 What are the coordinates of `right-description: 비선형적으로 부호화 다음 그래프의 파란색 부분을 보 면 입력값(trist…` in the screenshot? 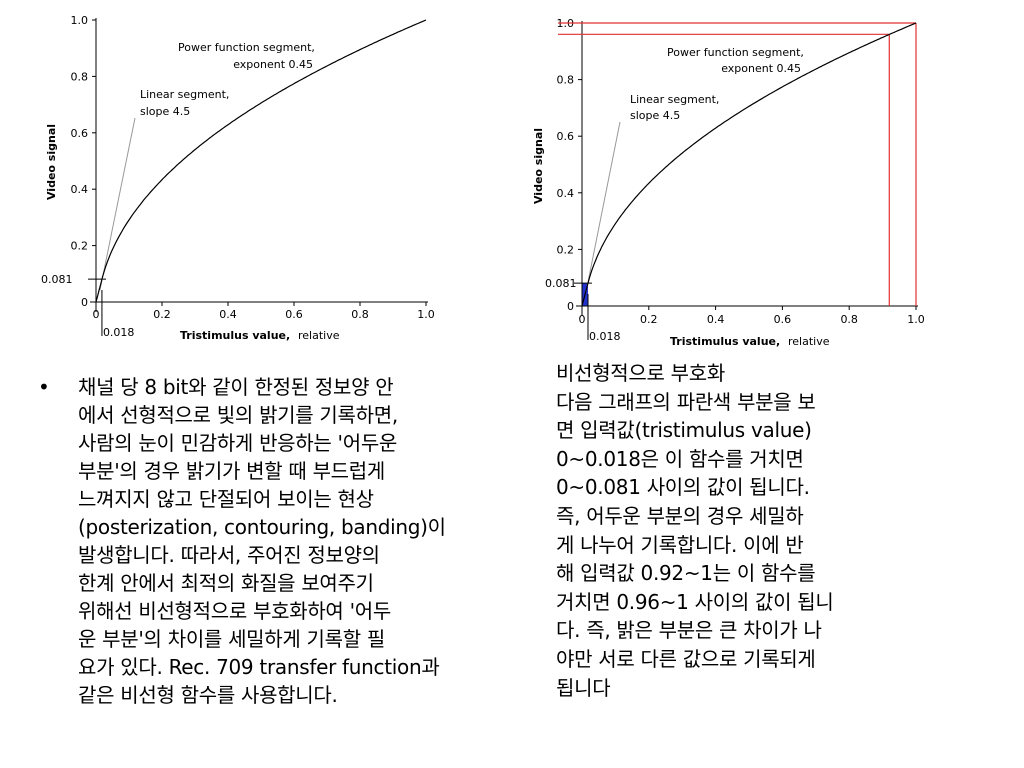 It's located at (695, 530).